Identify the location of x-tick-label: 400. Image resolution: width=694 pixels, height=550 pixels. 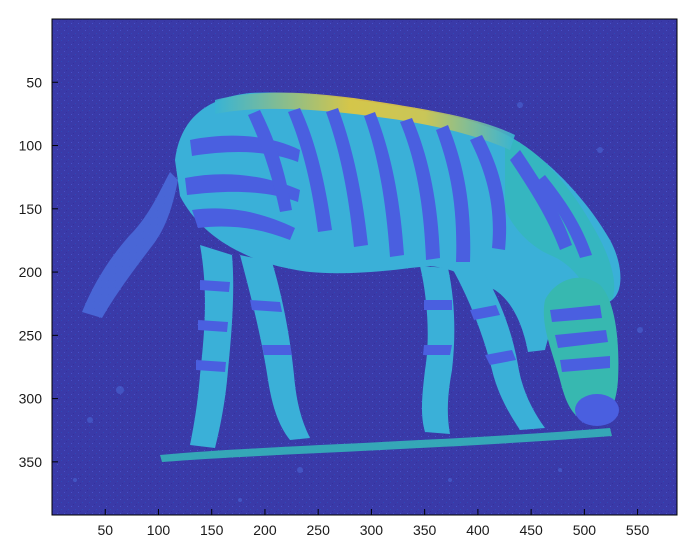
(478, 530).